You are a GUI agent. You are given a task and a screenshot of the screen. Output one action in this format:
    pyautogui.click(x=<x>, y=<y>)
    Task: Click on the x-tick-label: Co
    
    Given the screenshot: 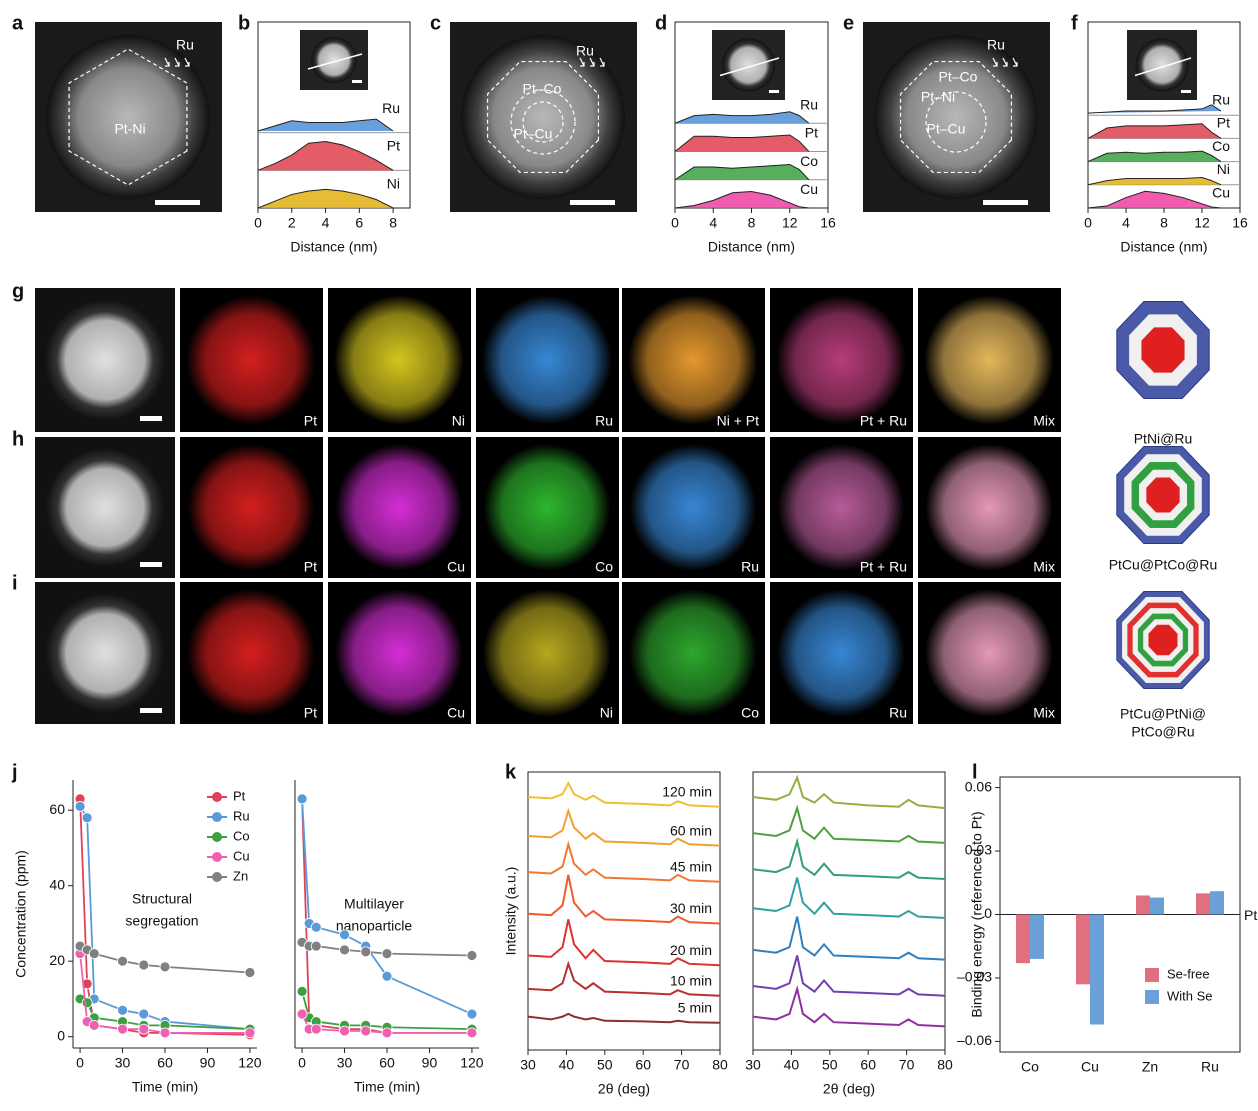 What is the action you would take?
    pyautogui.click(x=1030, y=1067)
    